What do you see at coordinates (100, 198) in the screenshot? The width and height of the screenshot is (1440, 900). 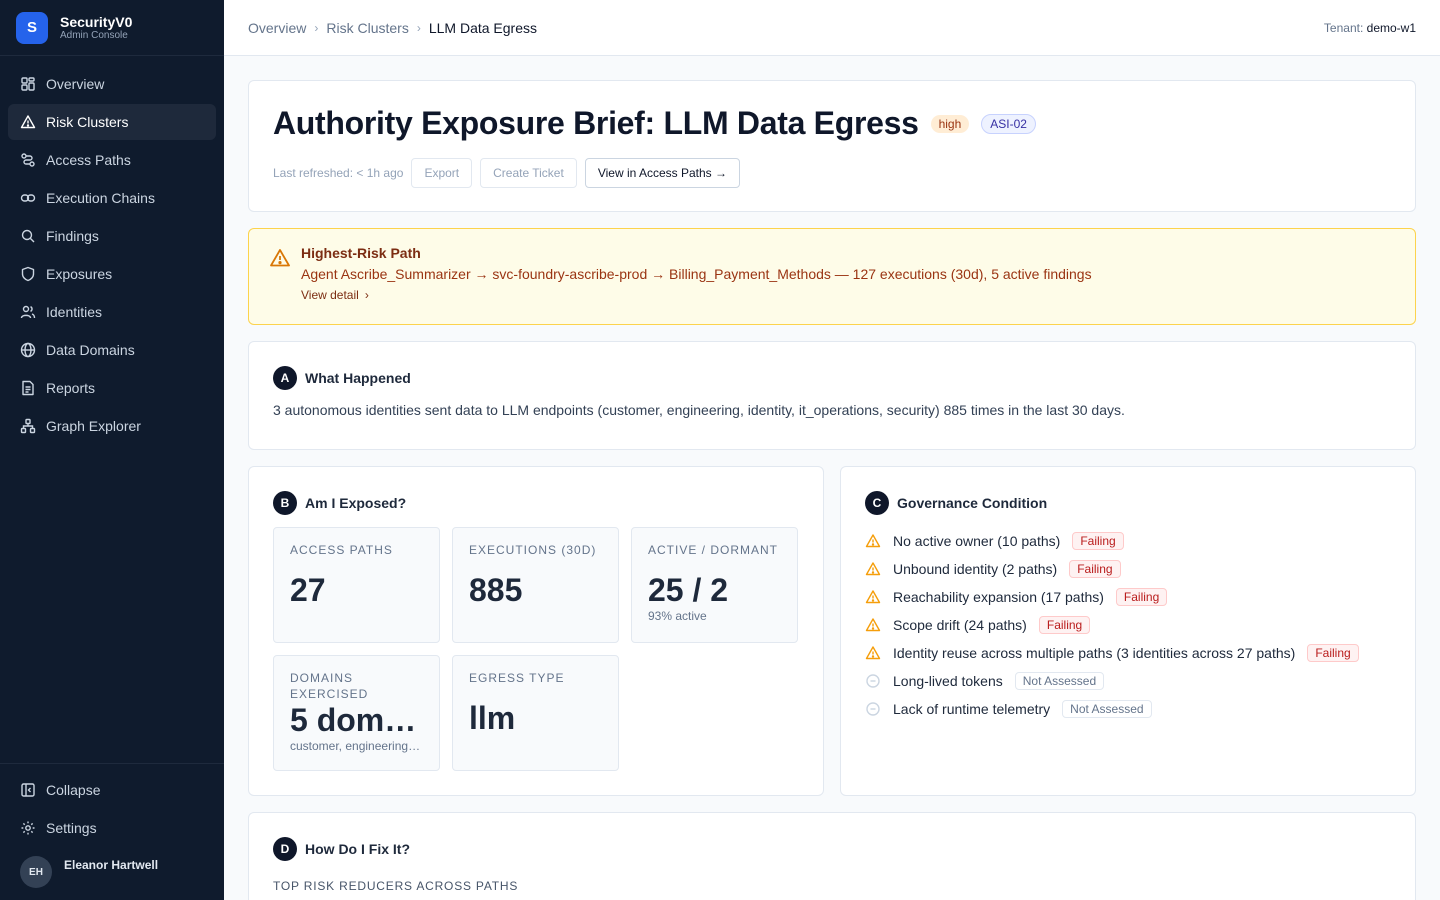 I see `sidebar-item-label: Execution Chains` at bounding box center [100, 198].